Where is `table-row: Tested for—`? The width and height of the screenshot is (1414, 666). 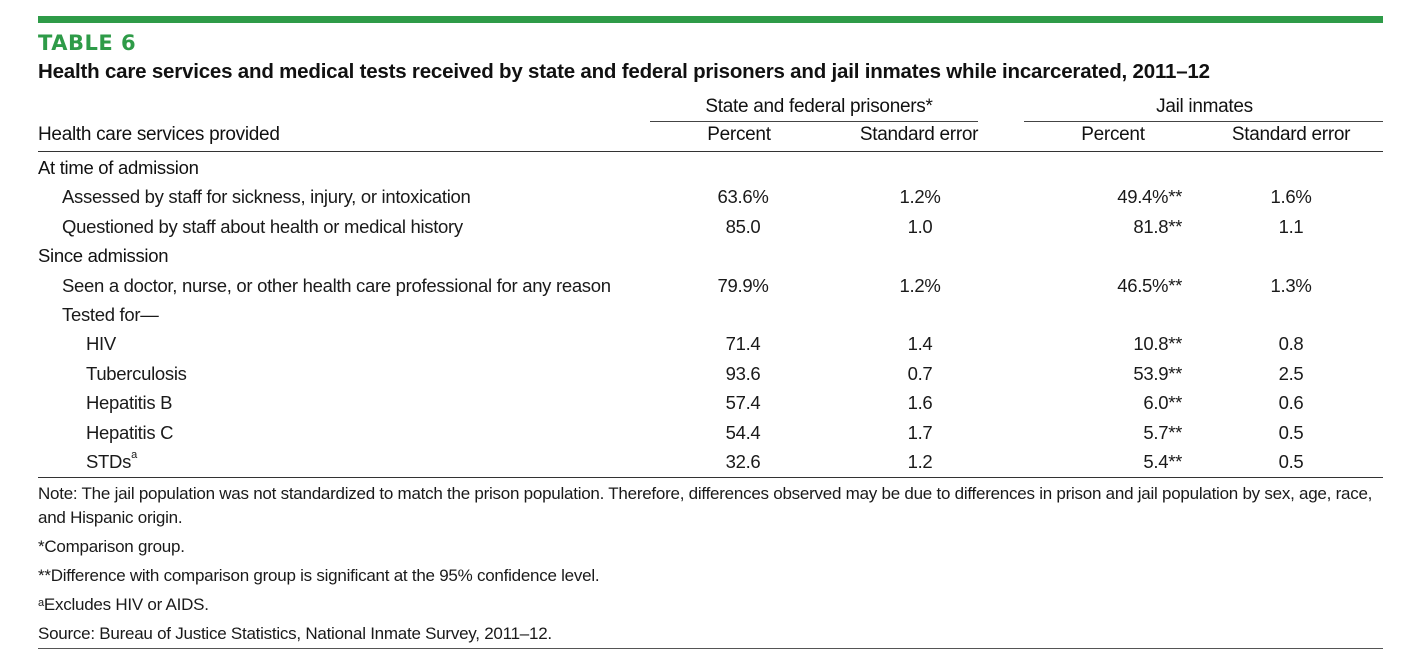
table-row: Tested for— is located at coordinates (710, 315).